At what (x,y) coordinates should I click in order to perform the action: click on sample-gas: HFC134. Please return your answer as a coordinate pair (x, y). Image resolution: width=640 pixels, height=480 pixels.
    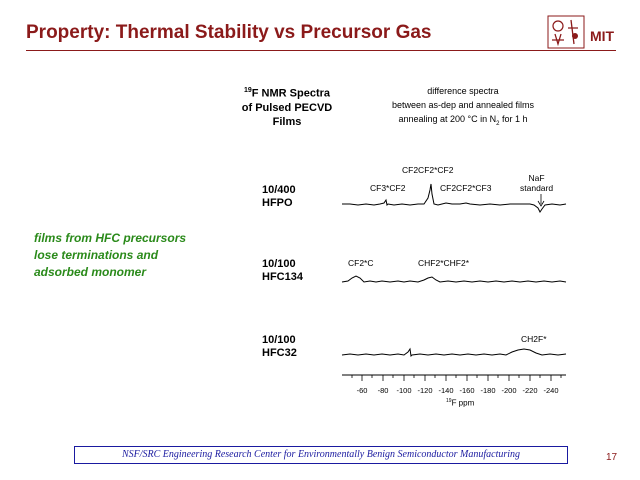
    Looking at the image, I should click on (282, 277).